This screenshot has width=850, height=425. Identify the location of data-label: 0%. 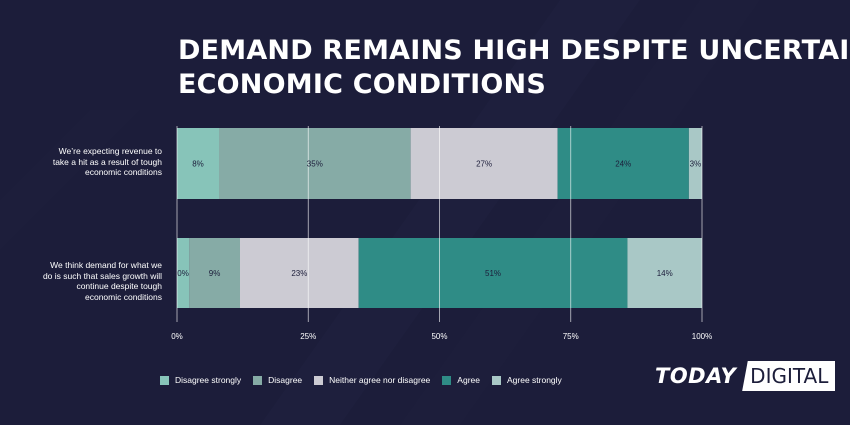
(183, 273).